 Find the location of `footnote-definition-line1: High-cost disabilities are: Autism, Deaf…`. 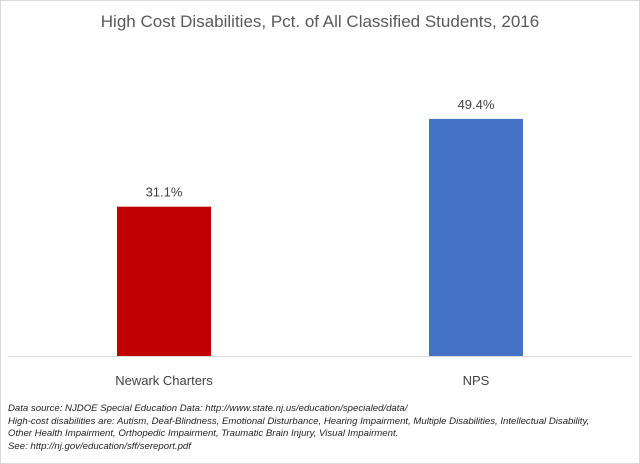

footnote-definition-line1: High-cost disabilities are: Autism, Deaf… is located at coordinates (299, 421).